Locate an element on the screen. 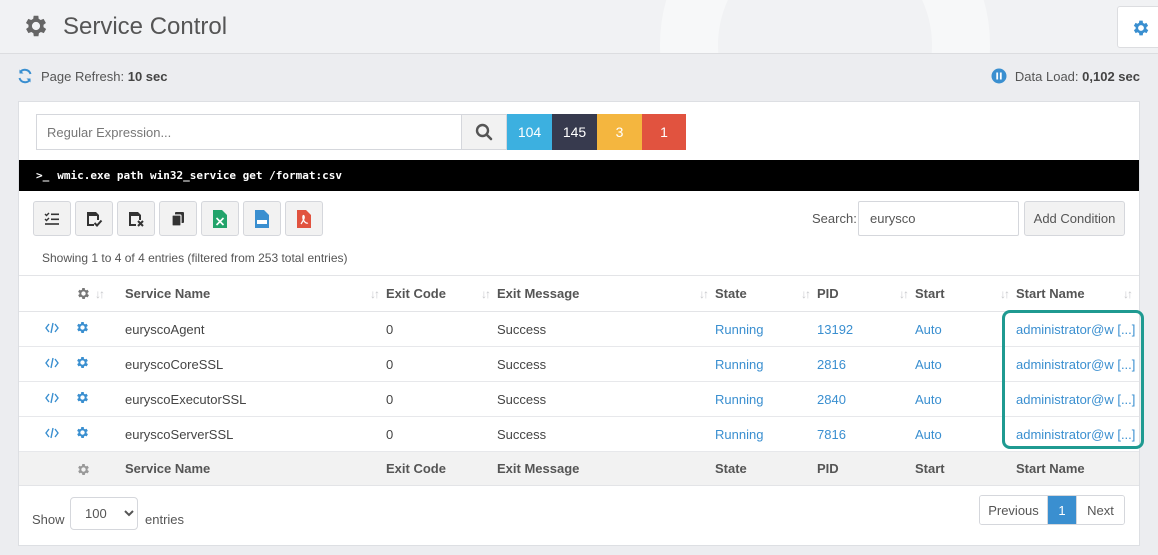 Image resolution: width=1158 pixels, height=555 pixels. column-header-exit-message: Exit Message ↓↑ is located at coordinates (606, 293).